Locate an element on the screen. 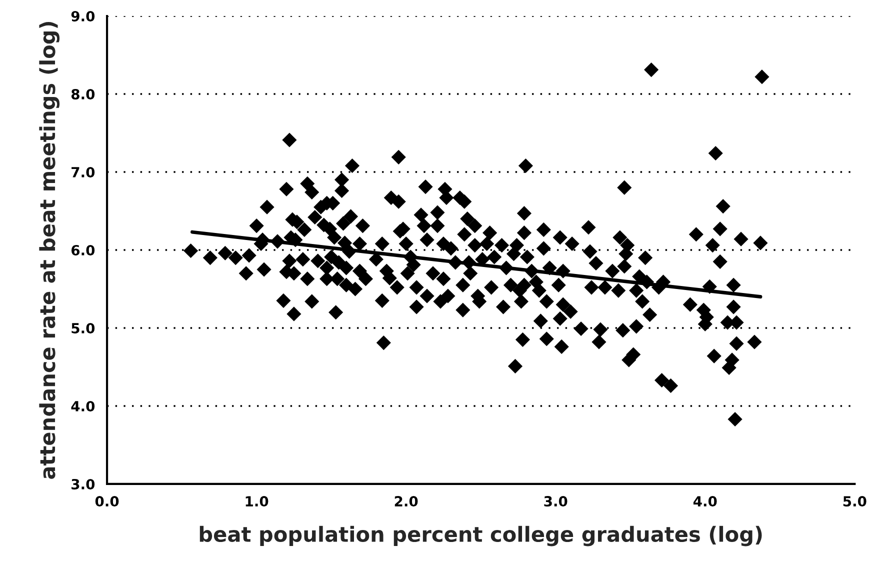 The image size is (873, 565). y-tick-label: 9.0 is located at coordinates (83, 16).